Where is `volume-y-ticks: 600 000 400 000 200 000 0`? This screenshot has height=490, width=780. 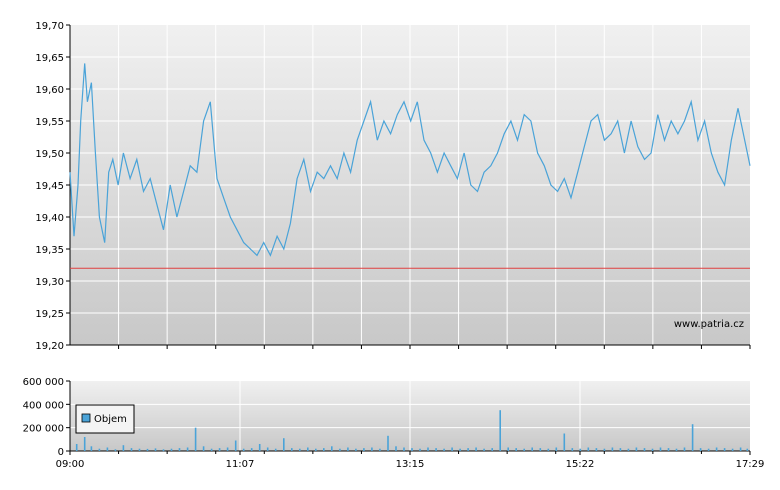 volume-y-ticks: 600 000 400 000 200 000 0 is located at coordinates (46, 417).